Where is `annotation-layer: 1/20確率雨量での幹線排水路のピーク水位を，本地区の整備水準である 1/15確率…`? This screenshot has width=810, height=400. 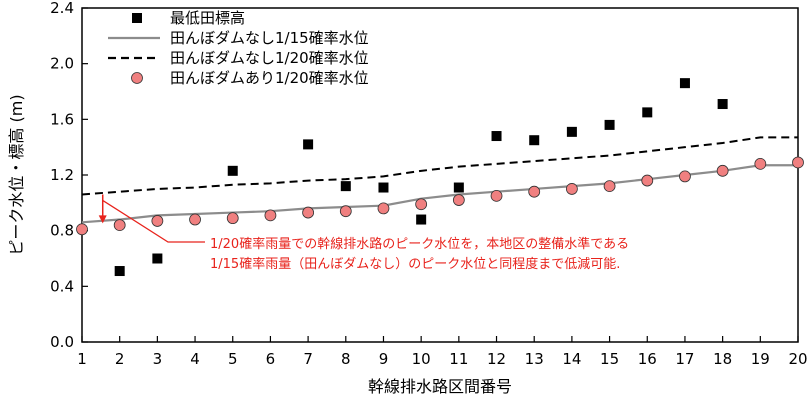 annotation-layer: 1/20確率雨量での幹線排水路のピーク水位を，本地区の整備水準である 1/15確率… is located at coordinates (363, 233).